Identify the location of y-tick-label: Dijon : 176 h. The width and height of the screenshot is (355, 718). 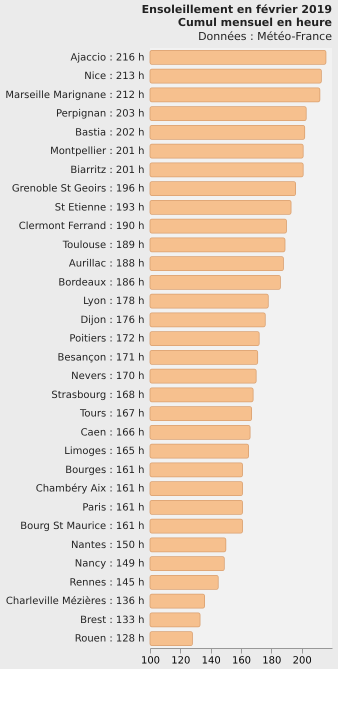
(112, 320).